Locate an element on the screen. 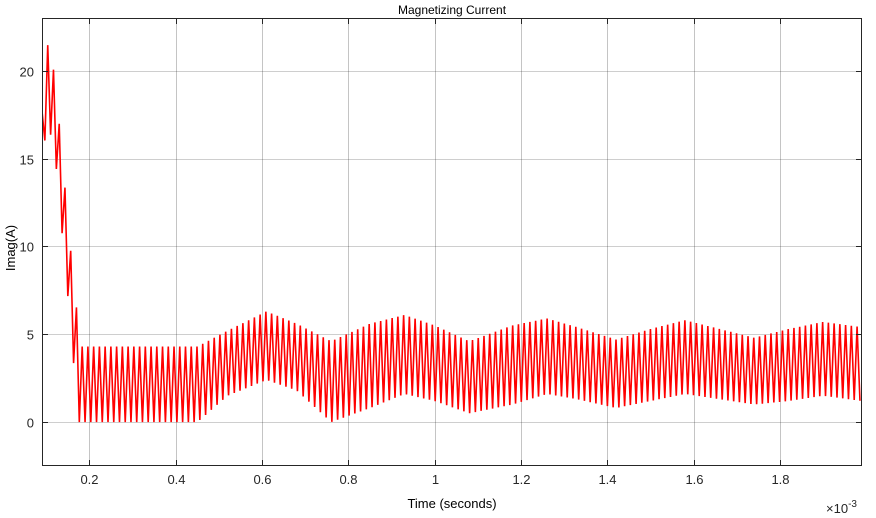 The height and width of the screenshot is (518, 876). x-tick-label: 0.8 is located at coordinates (348, 479).